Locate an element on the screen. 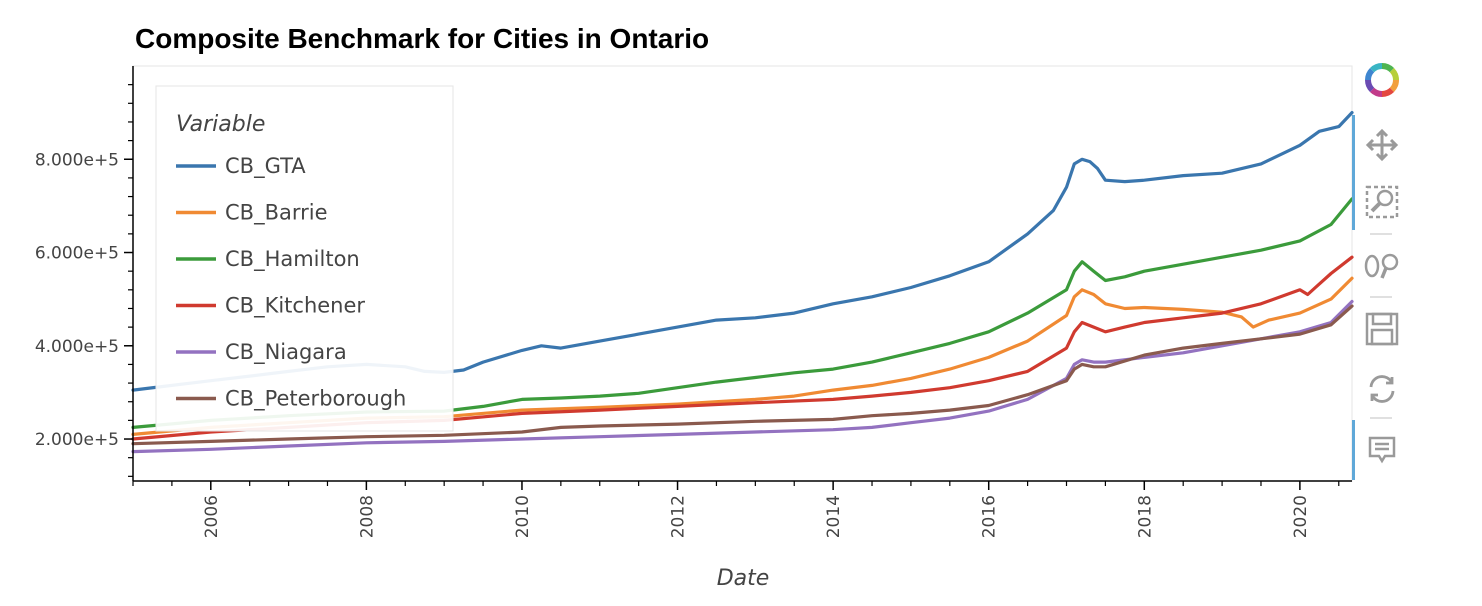 The width and height of the screenshot is (1482, 606). legend-item-cb-niagara: CB_Niagara is located at coordinates (286, 352).